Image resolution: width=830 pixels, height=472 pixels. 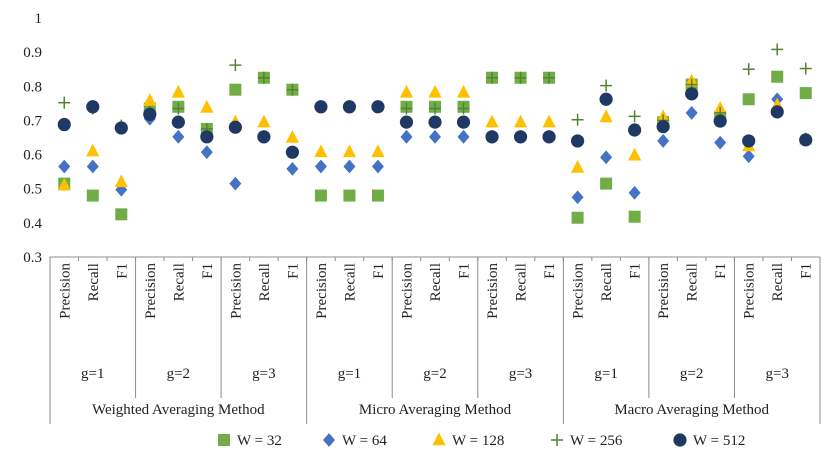 What do you see at coordinates (259, 441) in the screenshot?
I see `legend-label: W = 32` at bounding box center [259, 441].